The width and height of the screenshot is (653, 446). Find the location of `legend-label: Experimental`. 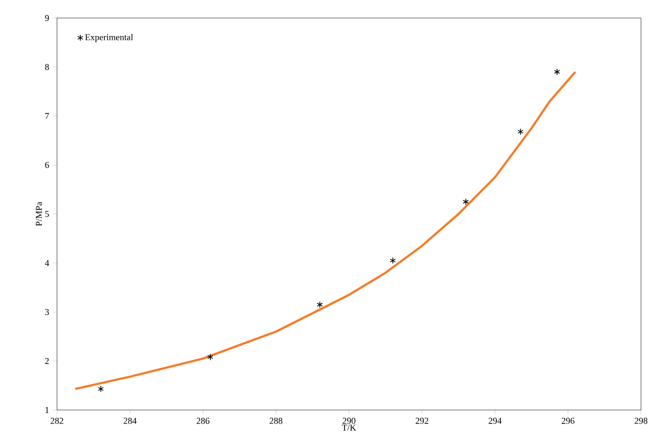

legend-label: Experimental is located at coordinates (109, 38).